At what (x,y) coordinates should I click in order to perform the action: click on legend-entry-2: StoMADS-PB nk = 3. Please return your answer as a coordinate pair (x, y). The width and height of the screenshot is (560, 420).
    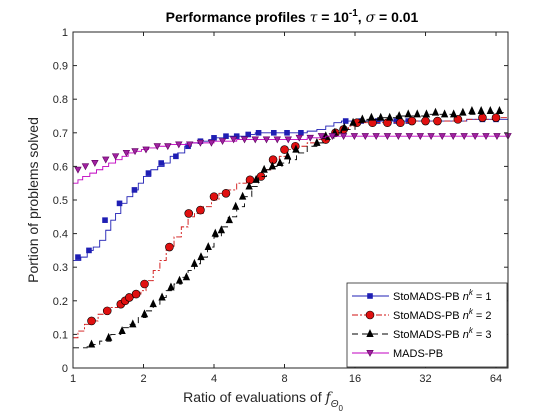
    Looking at the image, I should click on (421, 333).